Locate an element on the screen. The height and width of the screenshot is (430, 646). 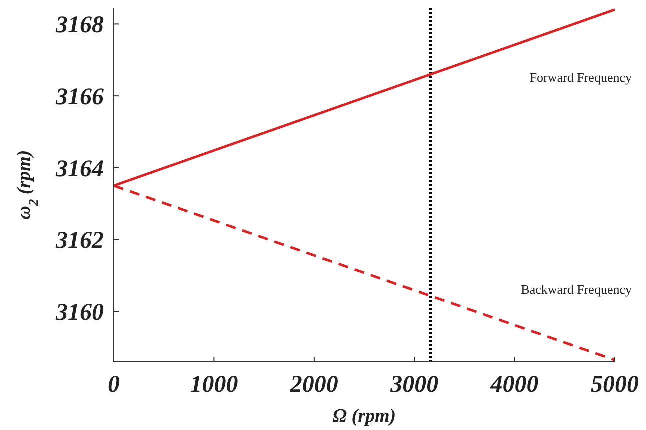
y-tick-label: 3168 is located at coordinates (79, 25).